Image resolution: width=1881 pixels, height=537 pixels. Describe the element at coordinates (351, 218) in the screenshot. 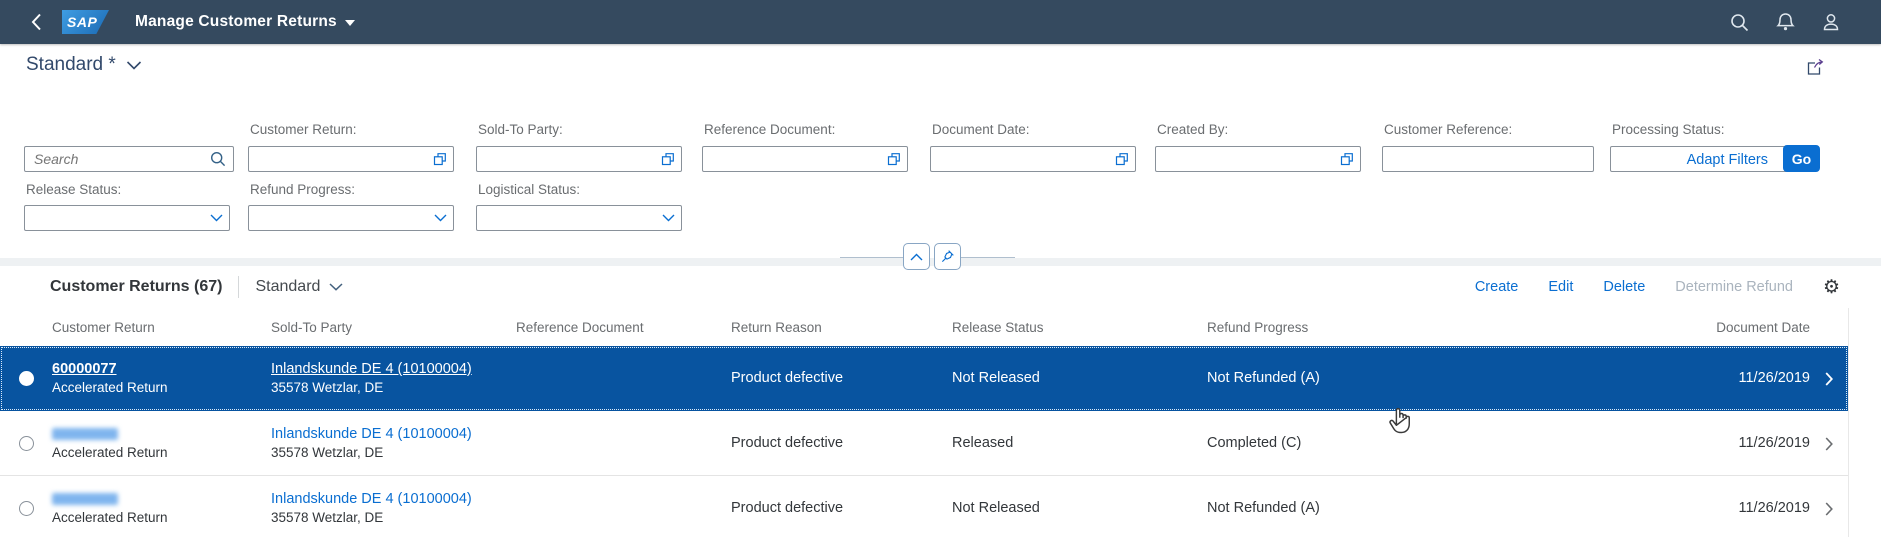

I see `refund-progress-select` at that location.